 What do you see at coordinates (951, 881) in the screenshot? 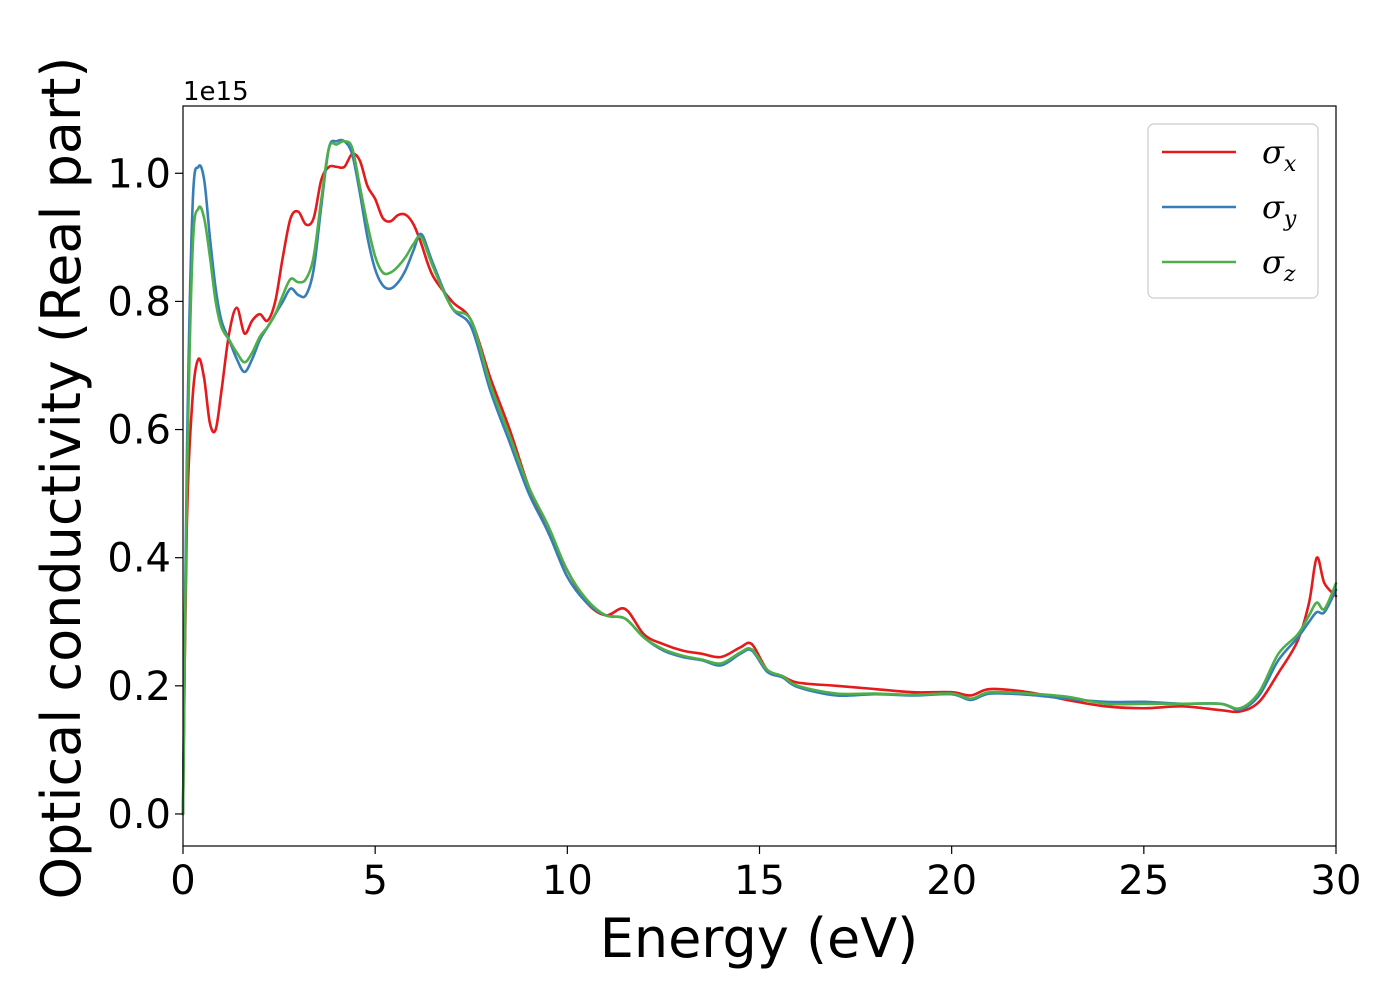
I see `x-tick-label: 20` at bounding box center [951, 881].